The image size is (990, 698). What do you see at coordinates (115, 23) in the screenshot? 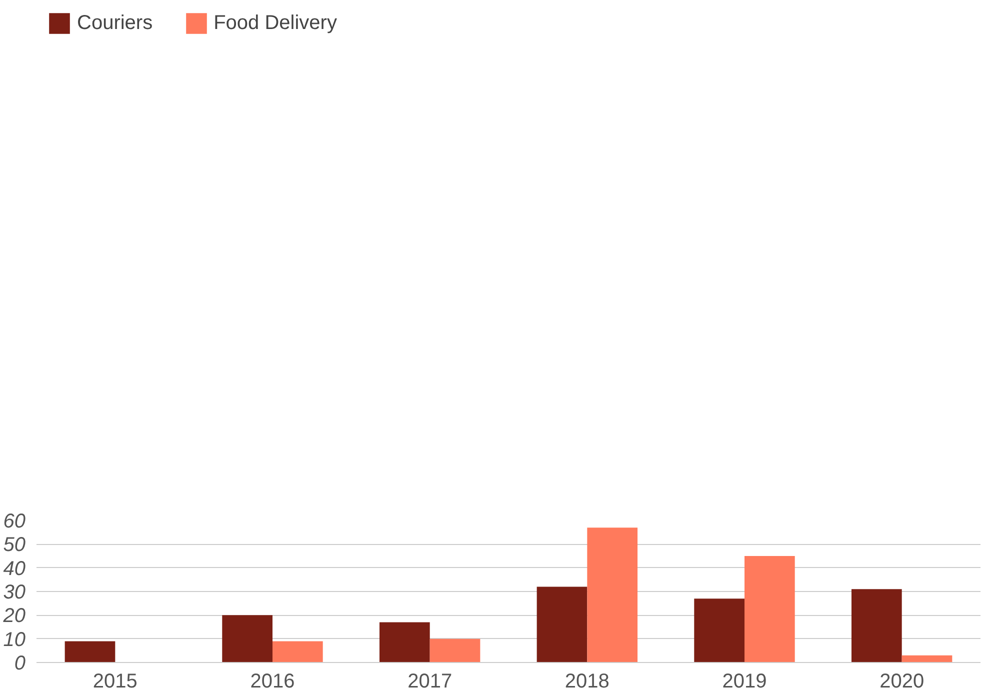
I see `legend-label: Couriers` at bounding box center [115, 23].